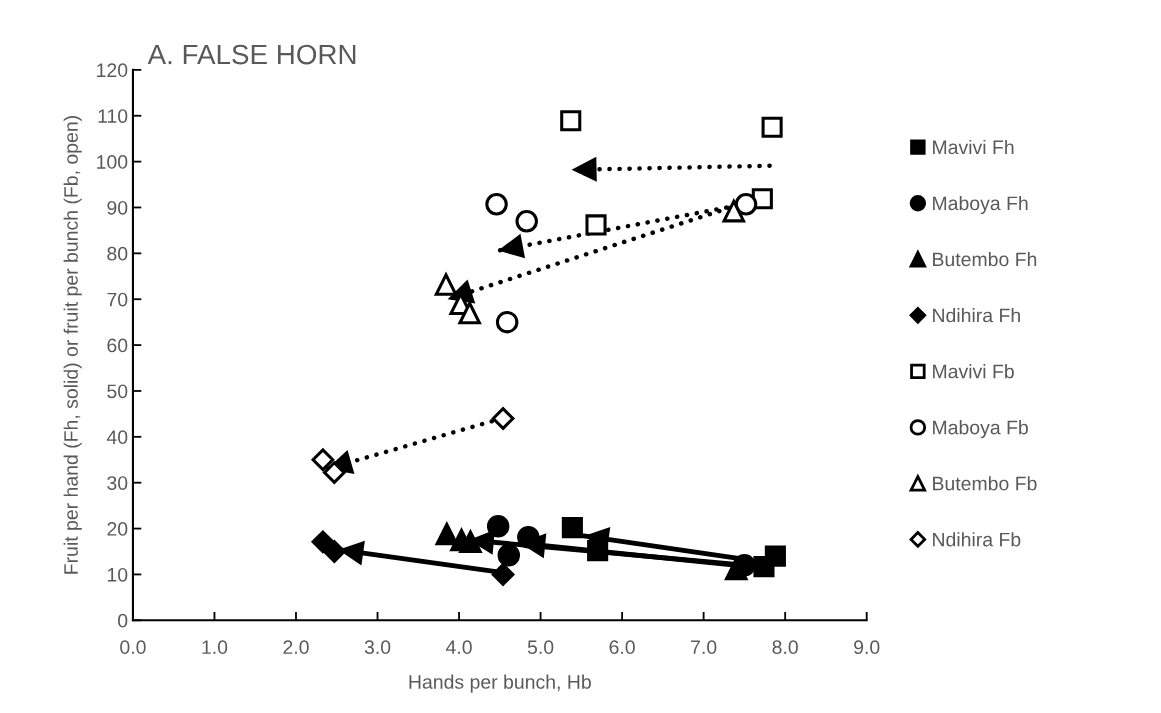  Describe the element at coordinates (704, 647) in the screenshot. I see `x-tick-label: 7.0` at that location.